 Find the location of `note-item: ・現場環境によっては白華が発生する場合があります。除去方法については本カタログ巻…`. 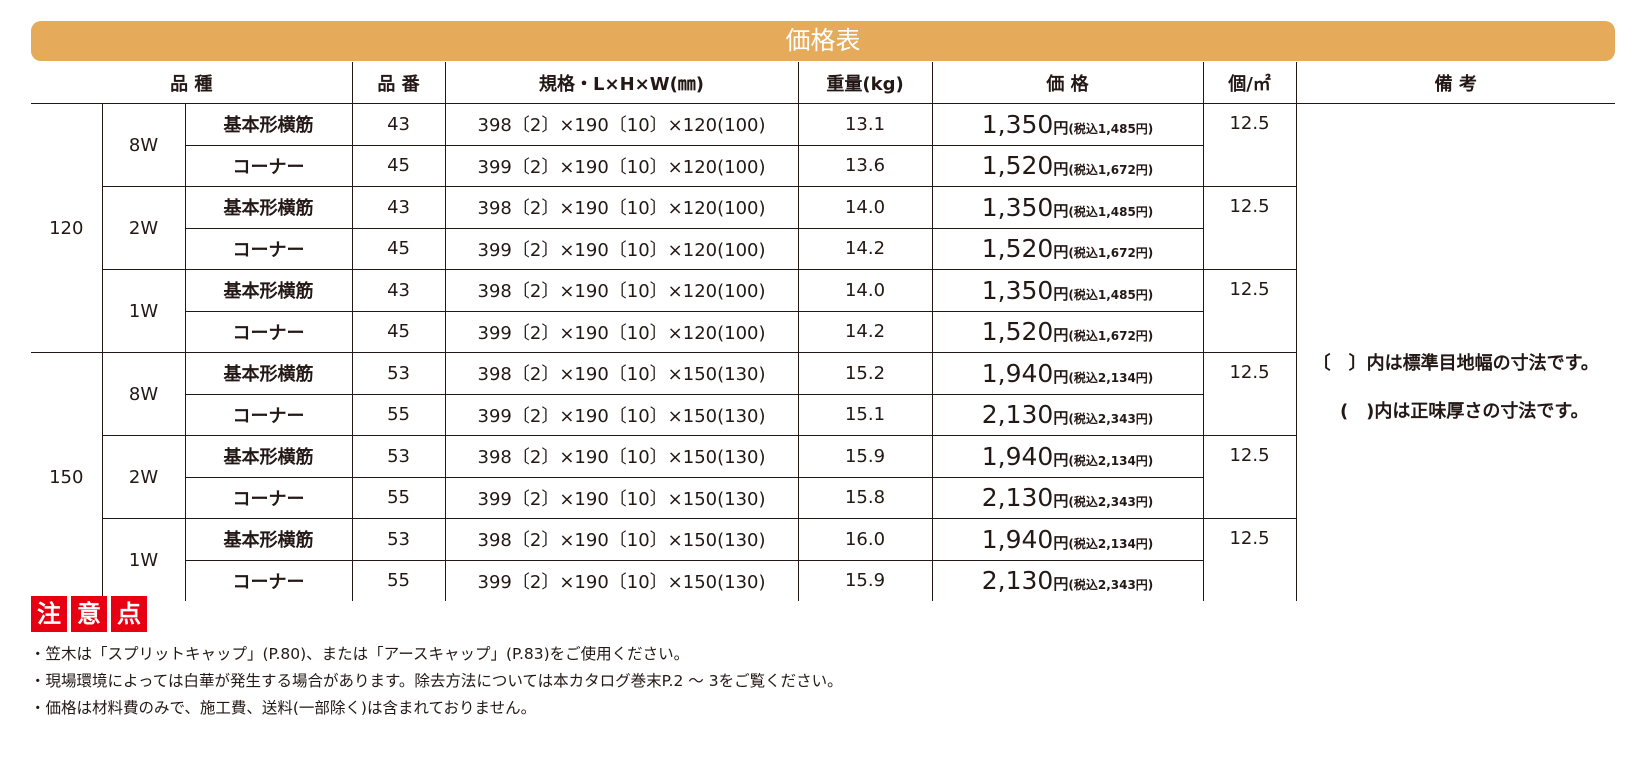

note-item: ・現場環境によっては白華が発生する場合があります。除去方法については本カタログ巻… is located at coordinates (436, 681).